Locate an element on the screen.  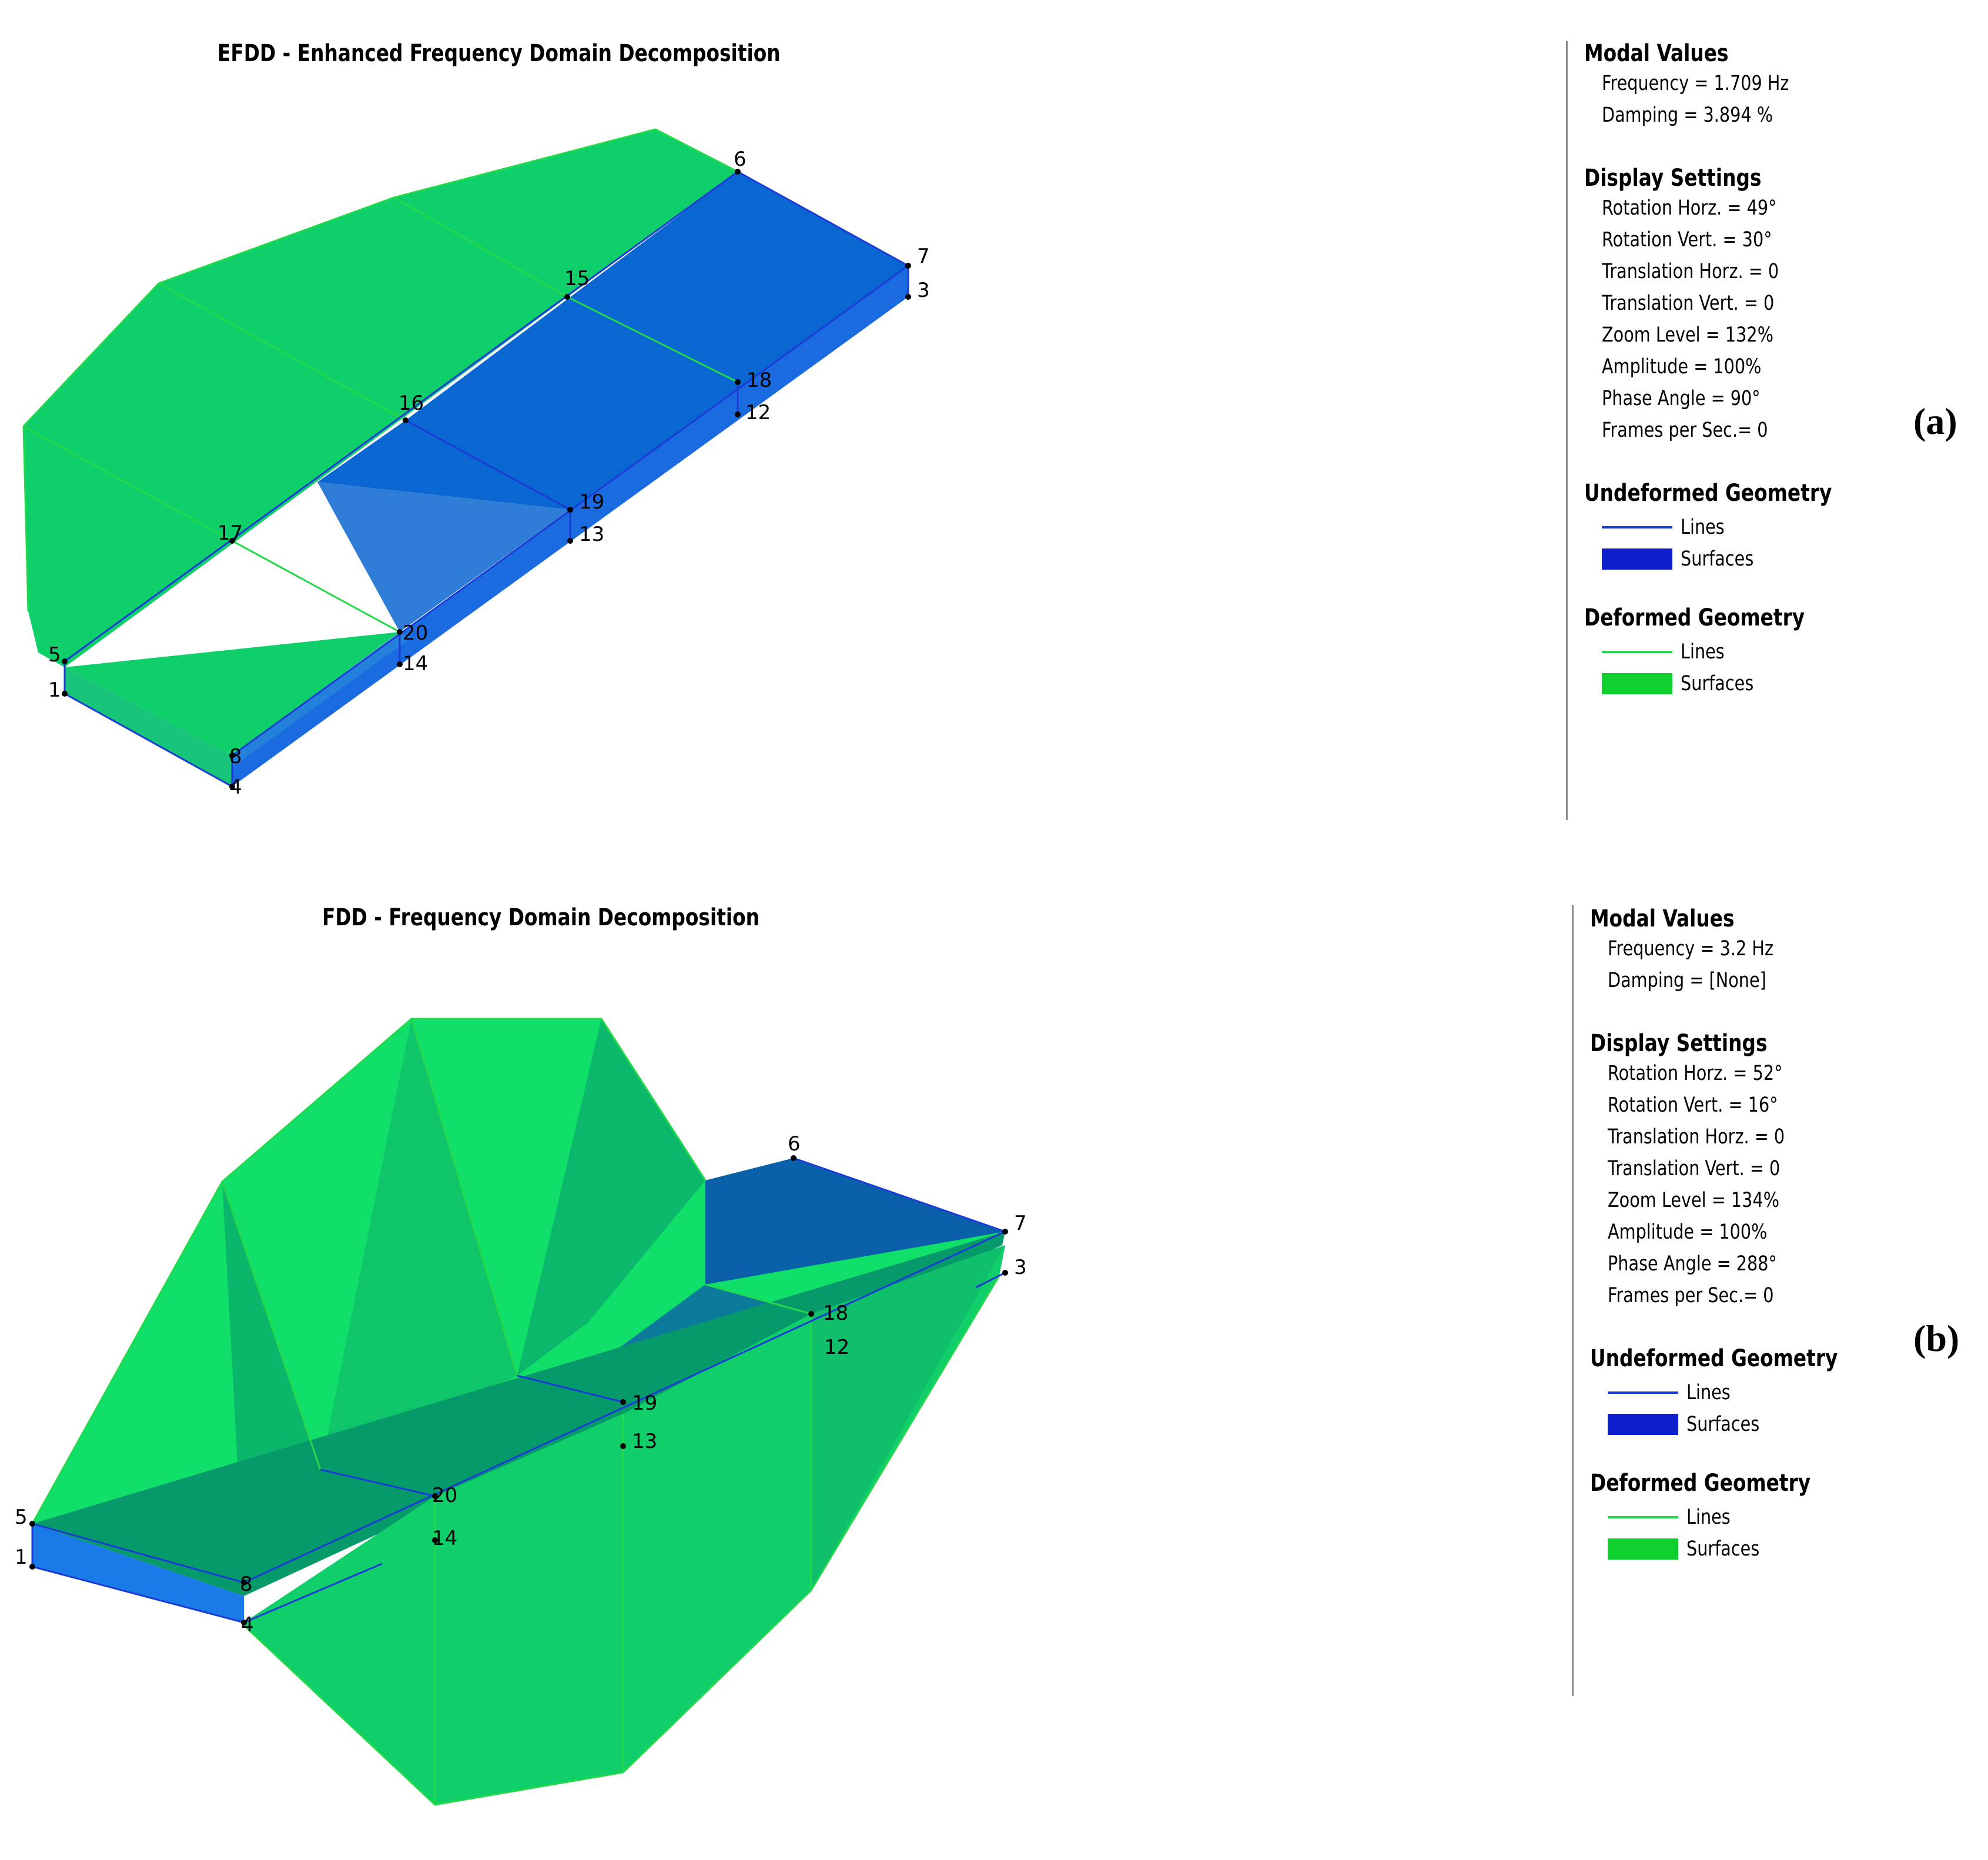
node-label: 6 is located at coordinates (740, 159).